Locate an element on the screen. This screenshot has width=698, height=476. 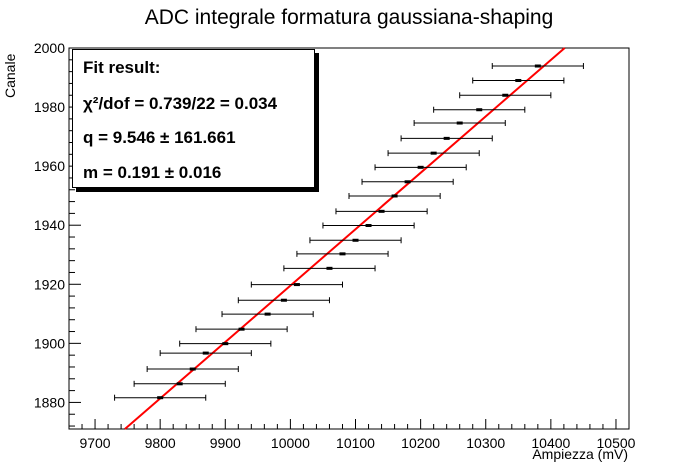
fit-q: q = 9.546 ± 161.661 is located at coordinates (159, 137).